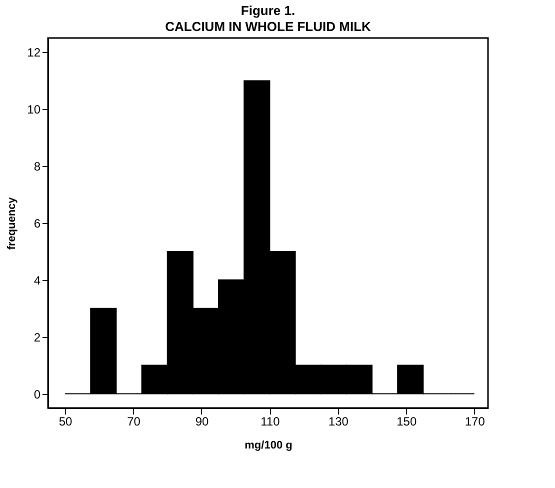 Image resolution: width=555 pixels, height=488 pixels. Describe the element at coordinates (34, 109) in the screenshot. I see `y-tick-label: 10` at that location.